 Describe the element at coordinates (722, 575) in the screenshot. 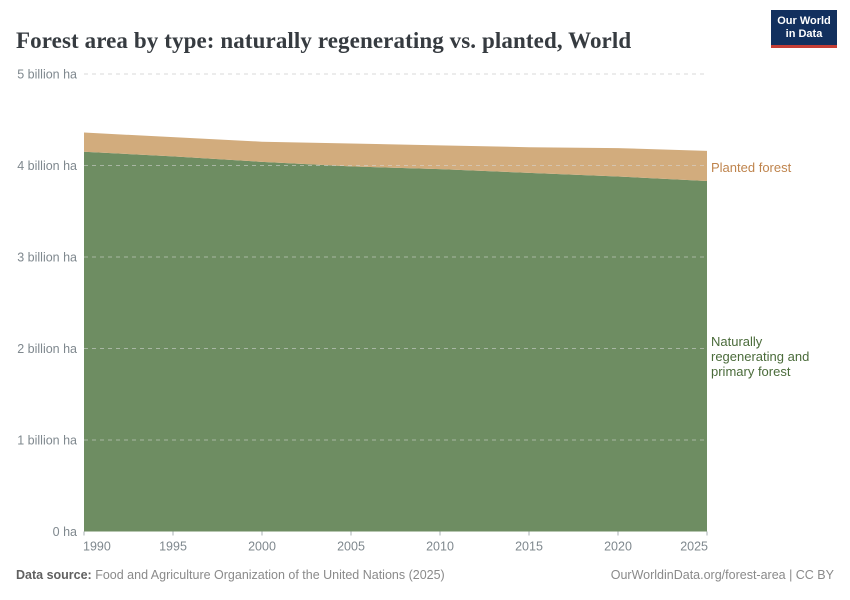

I see `citation-link: OurWorldinData.org/forest-area | CC BY` at that location.